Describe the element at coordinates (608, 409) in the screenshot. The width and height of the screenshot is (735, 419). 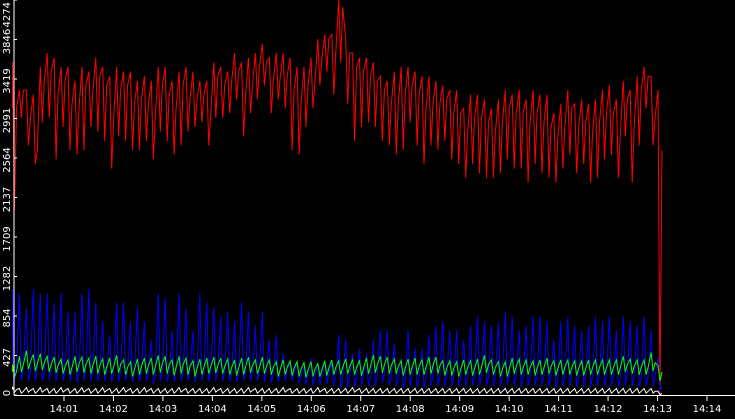
I see `x-tick-label: 14:12` at that location.